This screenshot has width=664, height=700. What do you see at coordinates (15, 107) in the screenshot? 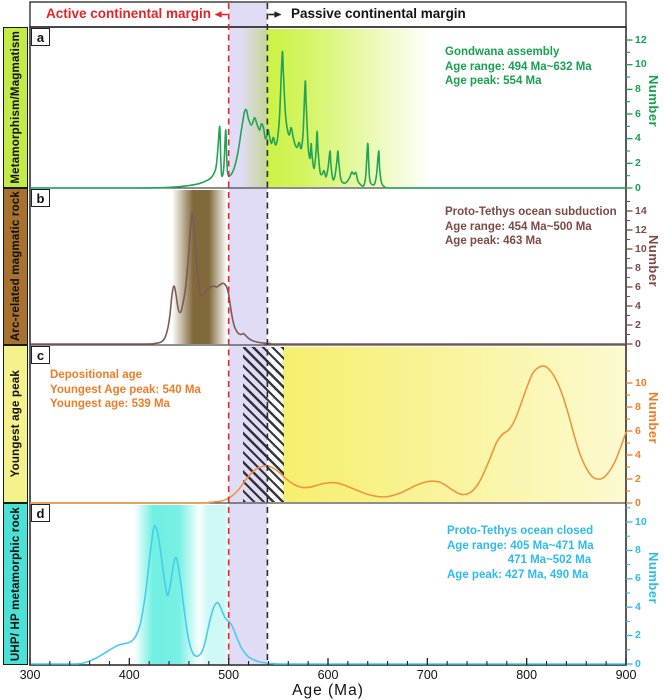
I see `strip-metamorphism-magmatism: Metamorphism/Magmatism` at bounding box center [15, 107].